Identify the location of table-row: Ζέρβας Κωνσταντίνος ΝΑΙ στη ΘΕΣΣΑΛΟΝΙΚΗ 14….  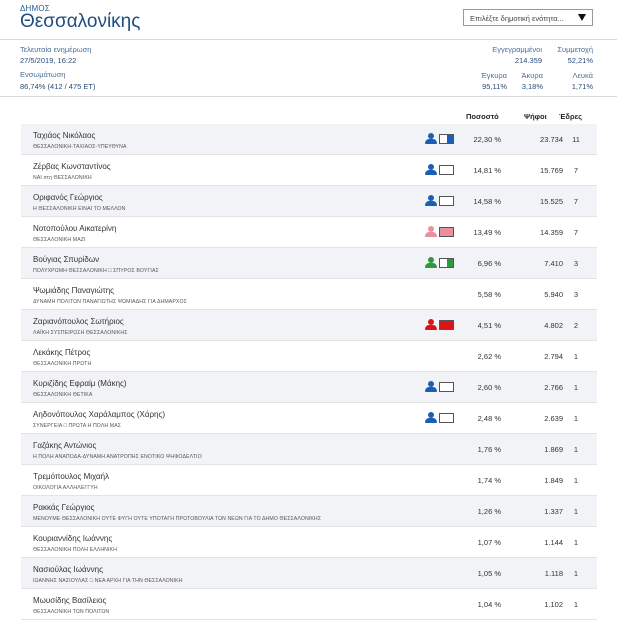
(309, 170).